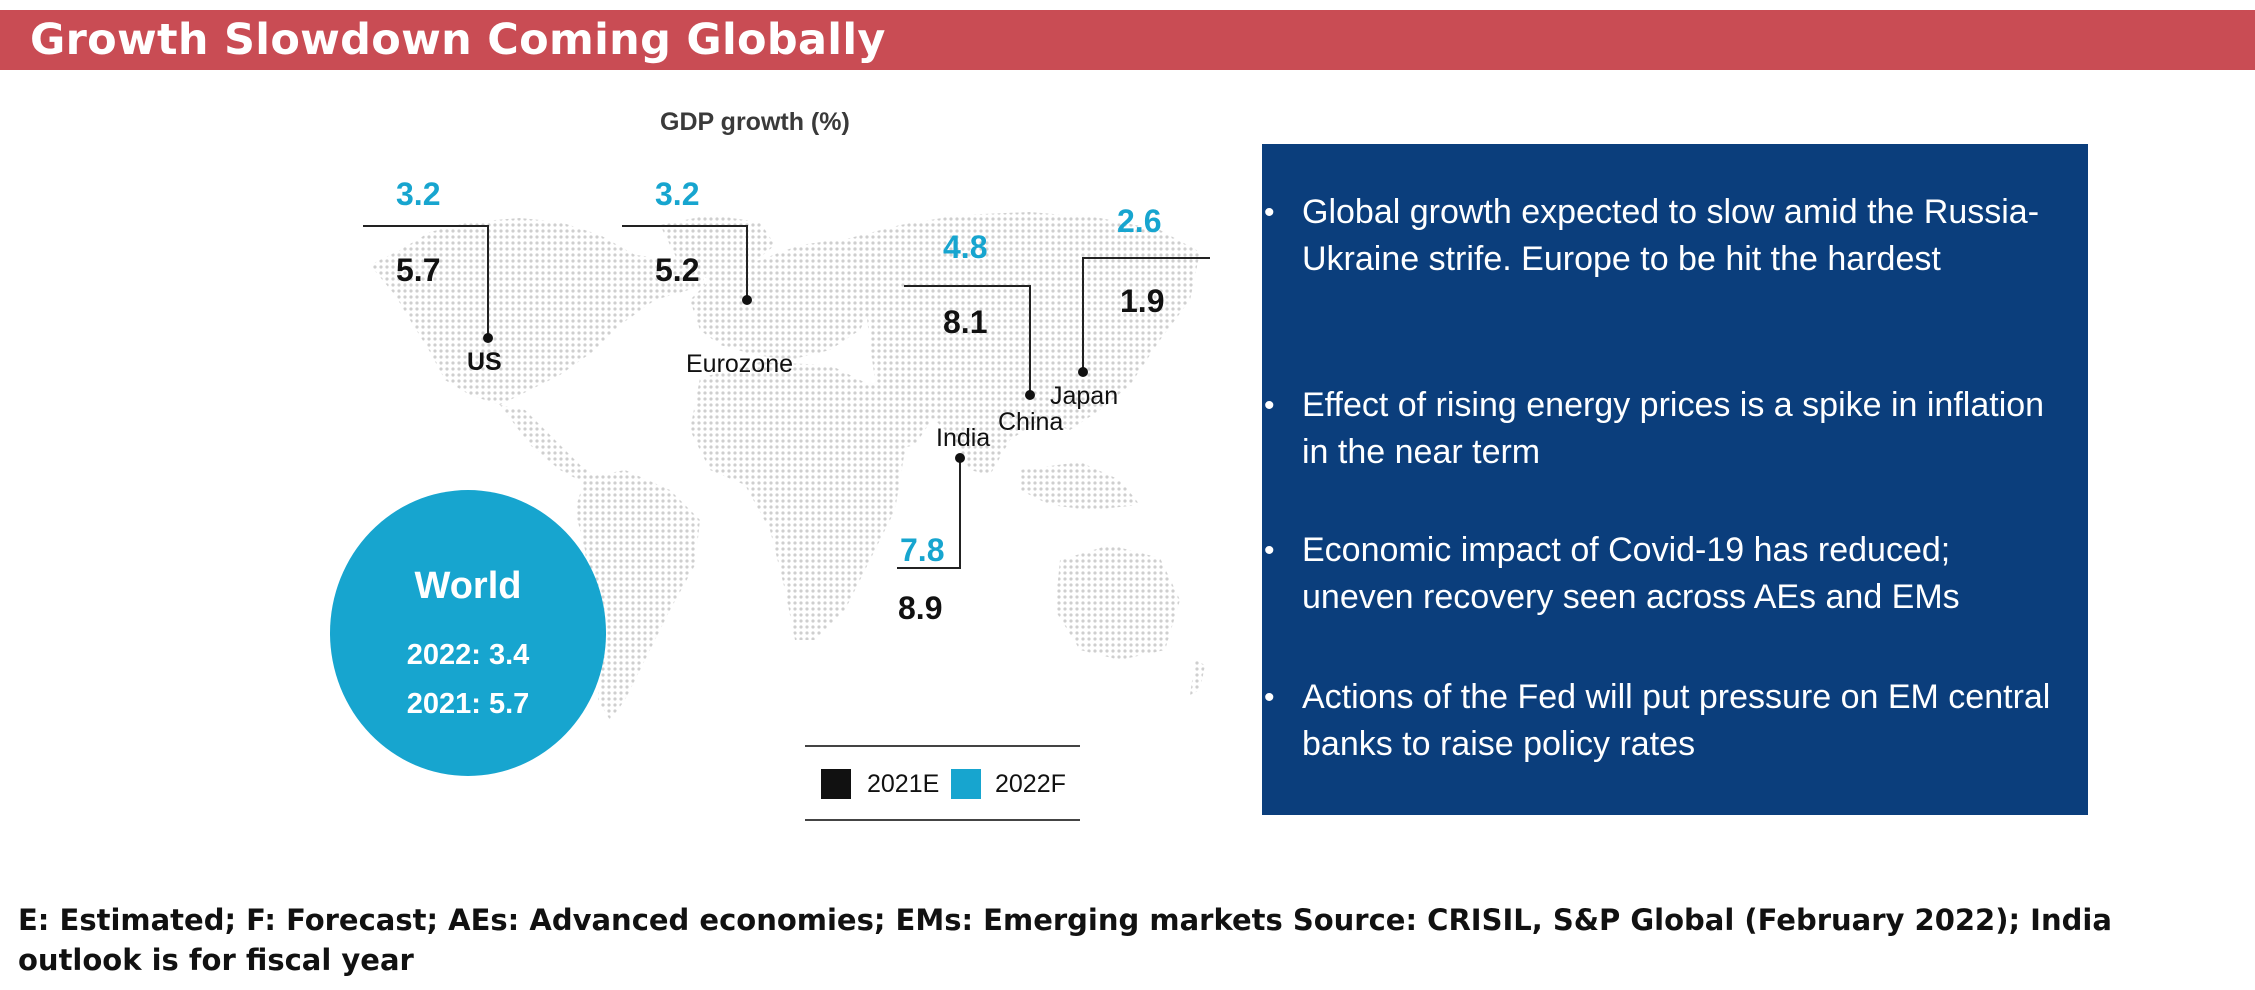  Describe the element at coordinates (920, 608) in the screenshot. I see `india-2021e-value: 8.9` at that location.